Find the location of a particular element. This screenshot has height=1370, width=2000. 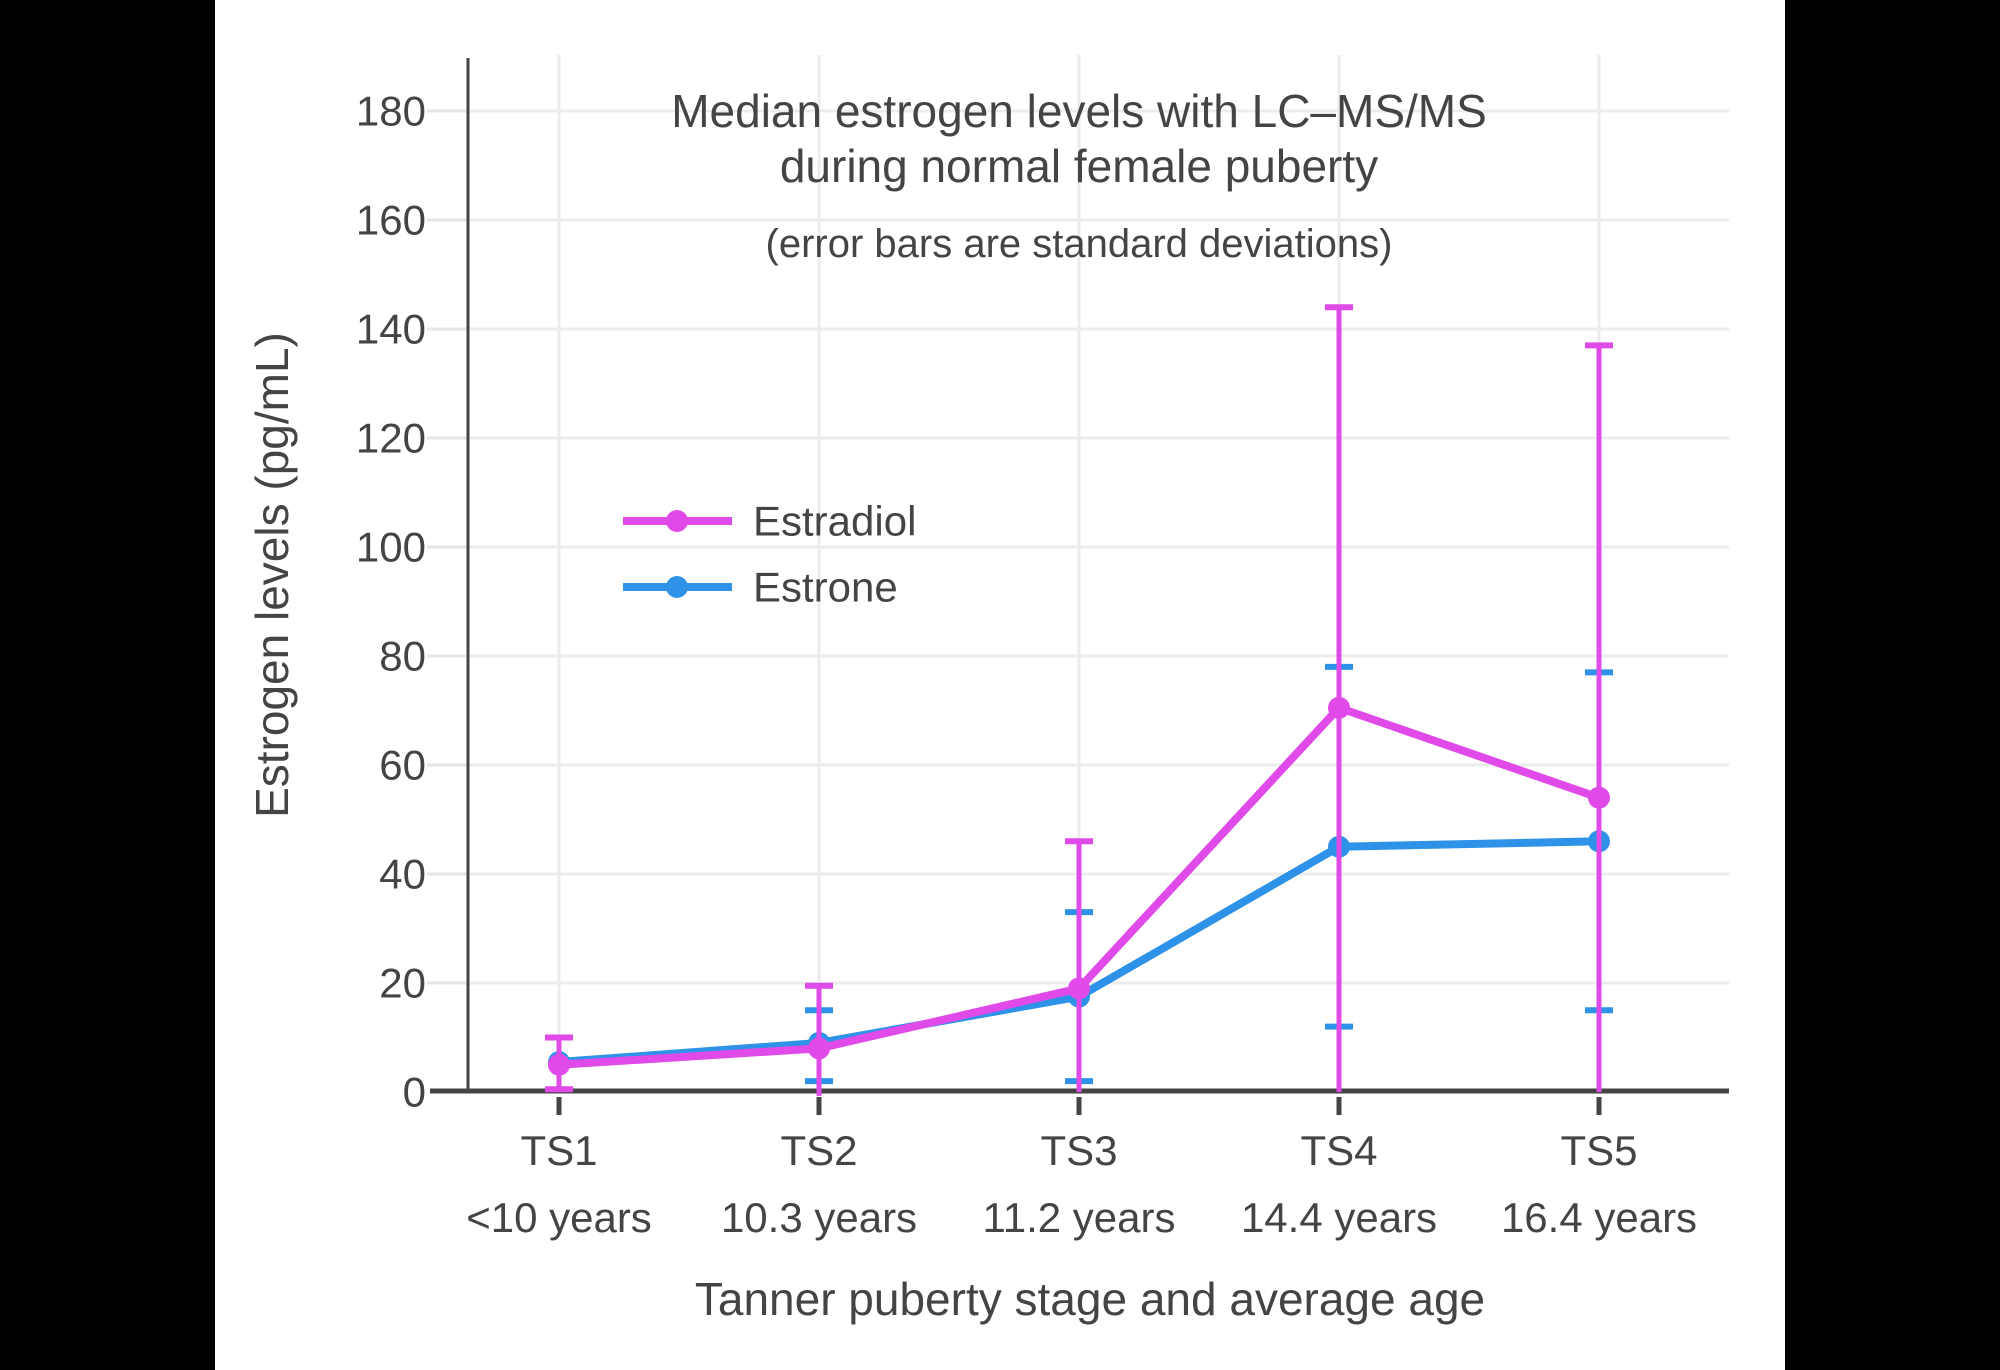

legend-label-estradiol: Estradiol is located at coordinates (834, 521).